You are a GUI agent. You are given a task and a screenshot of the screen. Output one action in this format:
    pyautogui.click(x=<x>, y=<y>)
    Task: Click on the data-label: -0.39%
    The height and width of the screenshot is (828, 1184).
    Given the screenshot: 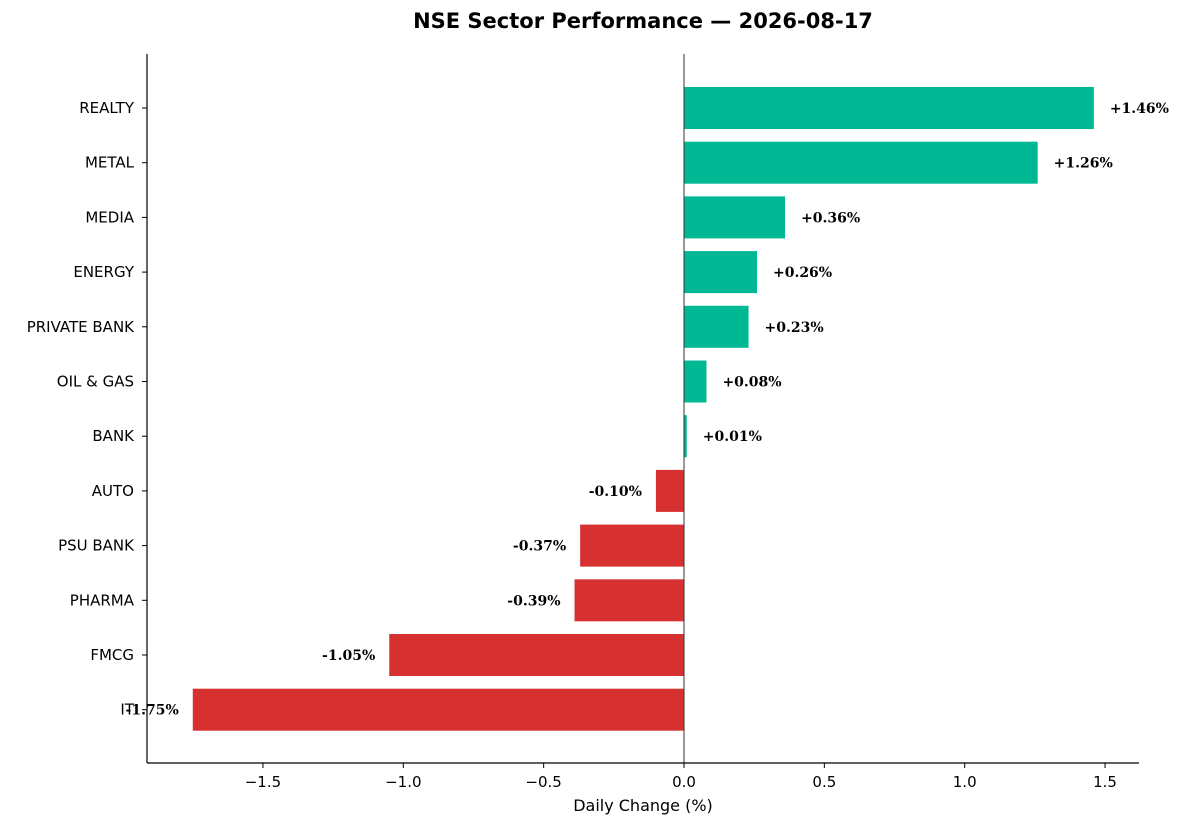 What is the action you would take?
    pyautogui.click(x=533, y=601)
    